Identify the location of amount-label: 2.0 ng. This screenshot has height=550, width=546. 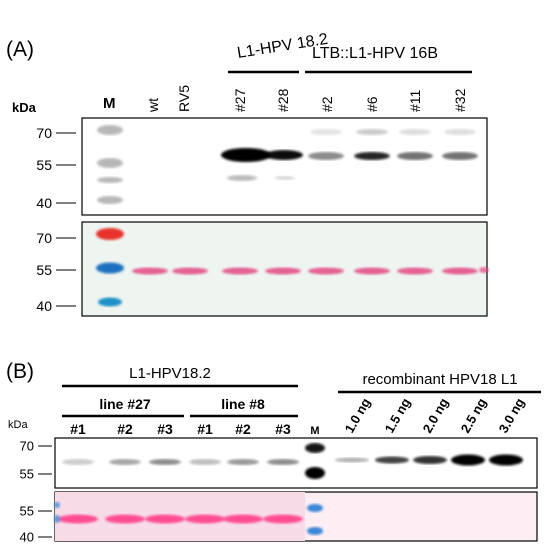
(436, 415).